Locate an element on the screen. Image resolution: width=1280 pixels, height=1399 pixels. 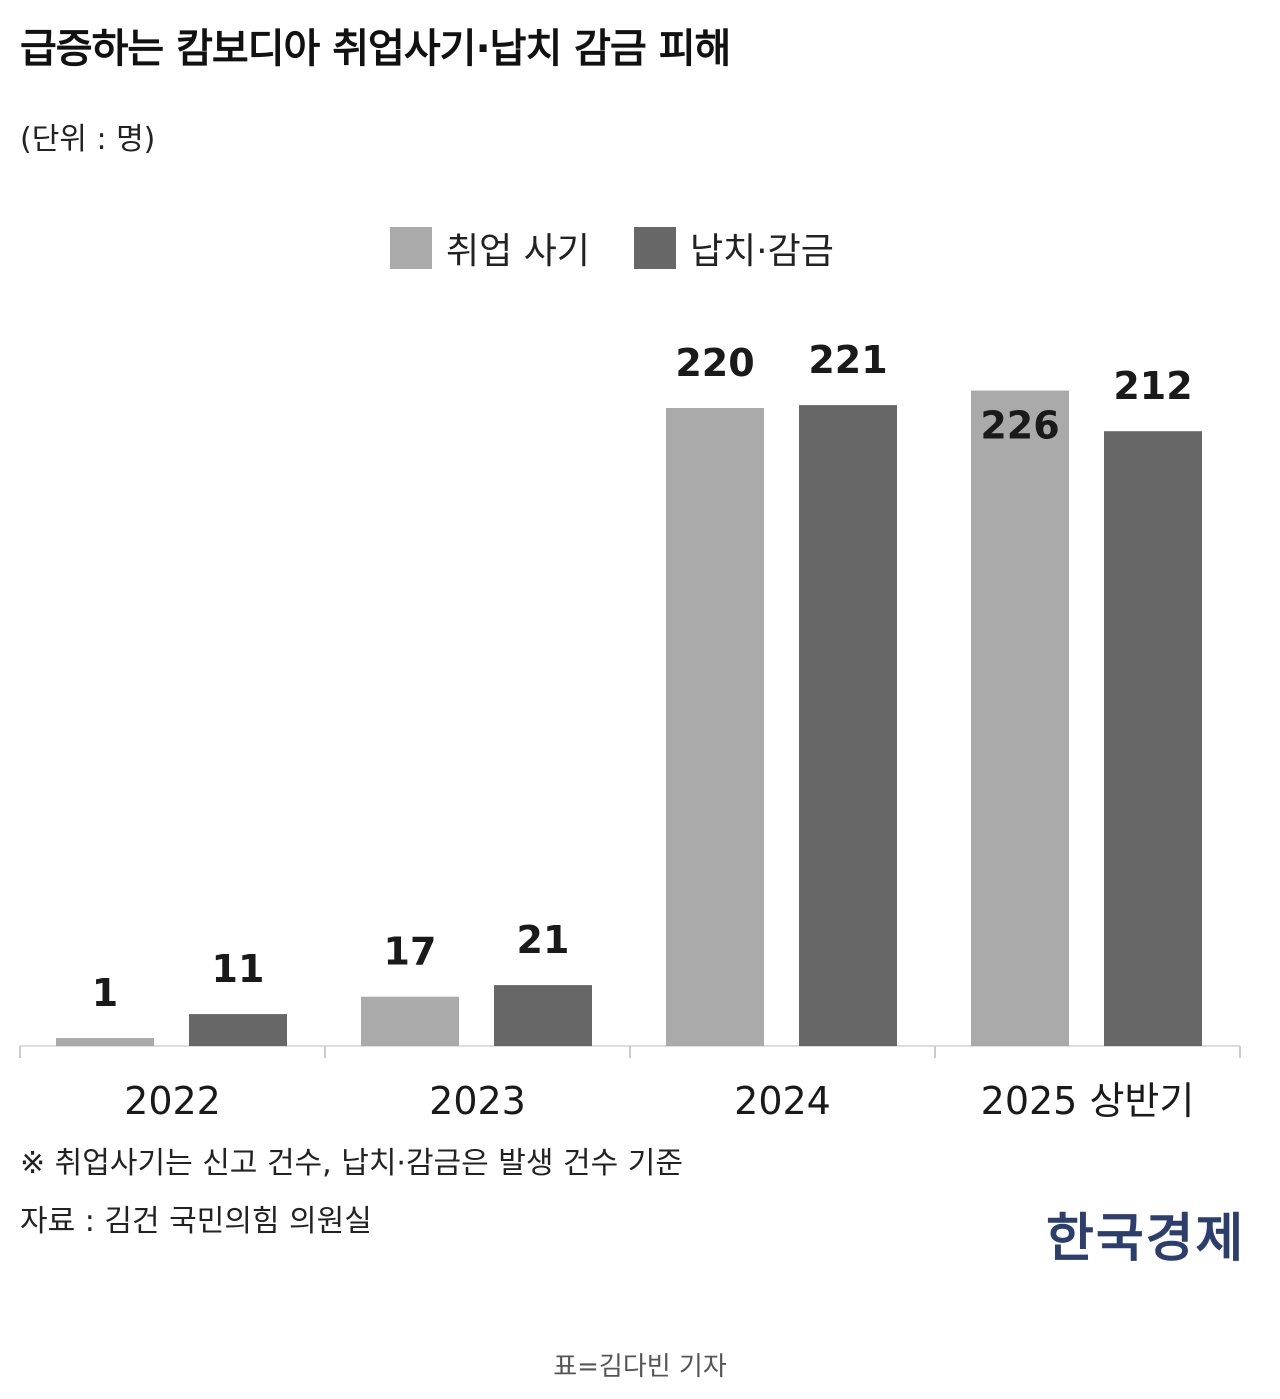
data-label: 212 is located at coordinates (1152, 386).